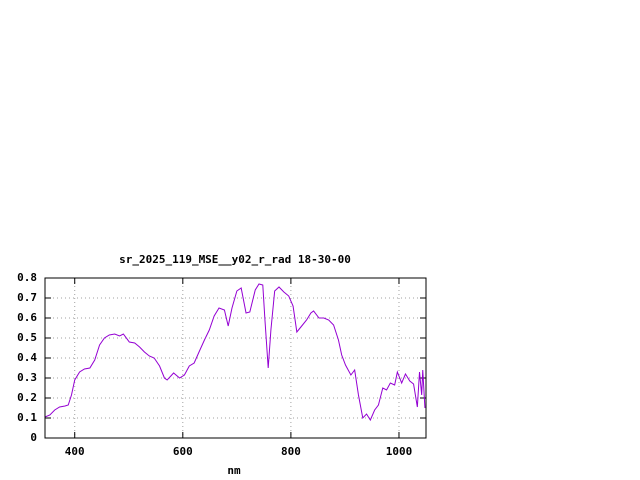 This screenshot has height=480, width=640. I want to click on y-tick-label: 0.6, so click(27, 317).